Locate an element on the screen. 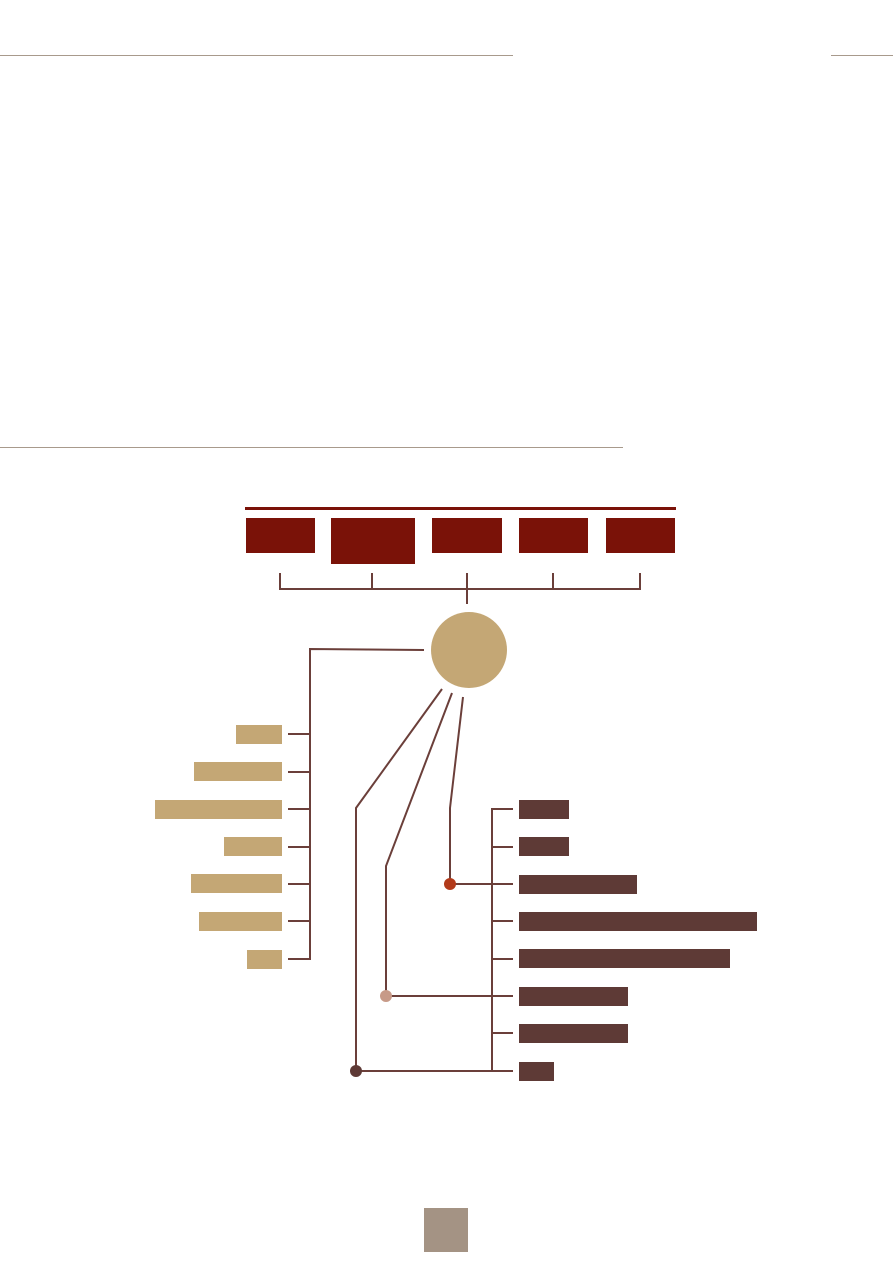 Image resolution: width=893 pixels, height=1263 pixels. left-connector is located at coordinates (356, 803).